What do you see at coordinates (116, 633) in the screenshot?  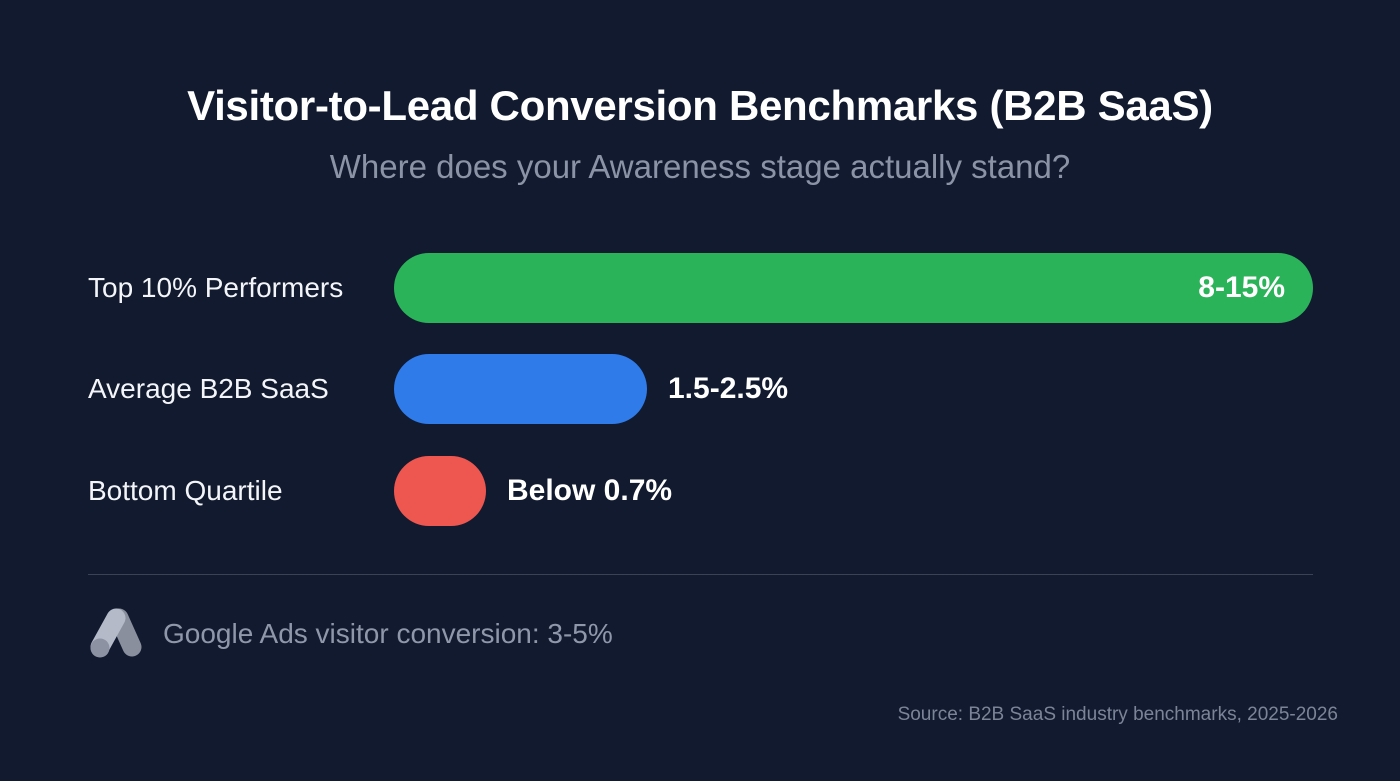 I see `google-ads-icon` at bounding box center [116, 633].